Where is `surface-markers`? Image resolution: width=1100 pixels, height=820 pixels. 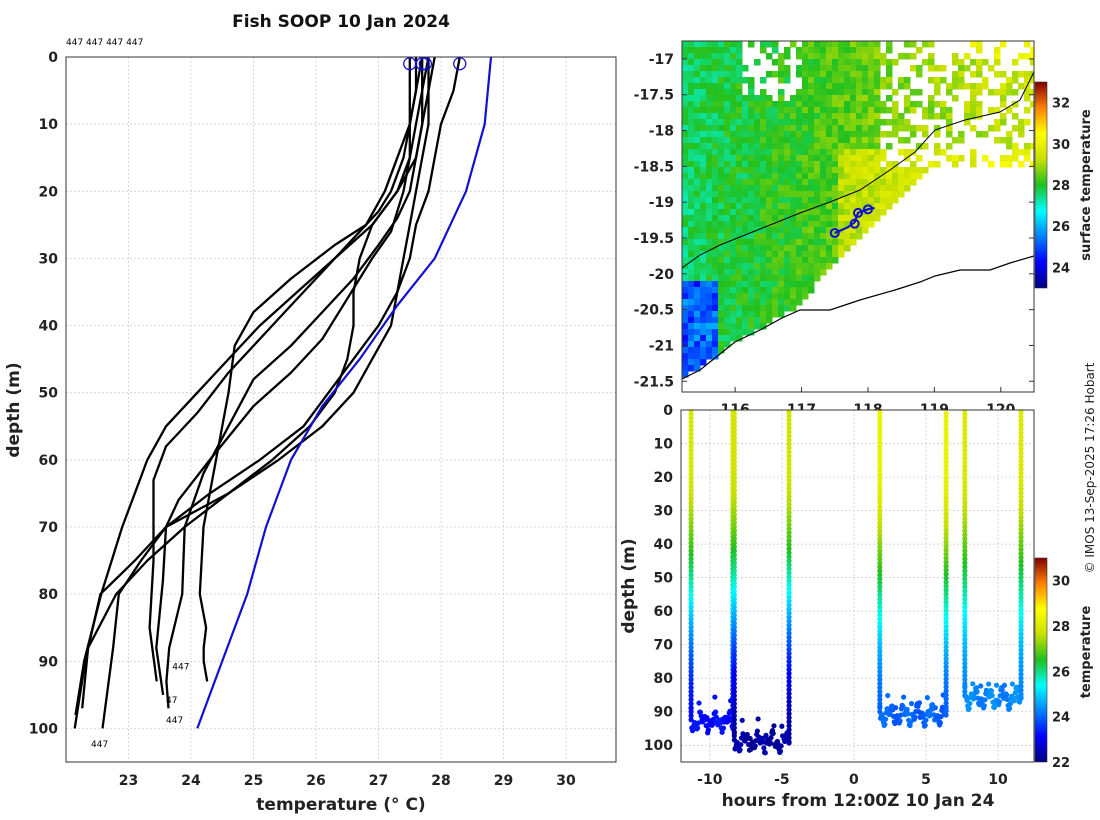 surface-markers is located at coordinates (435, 64).